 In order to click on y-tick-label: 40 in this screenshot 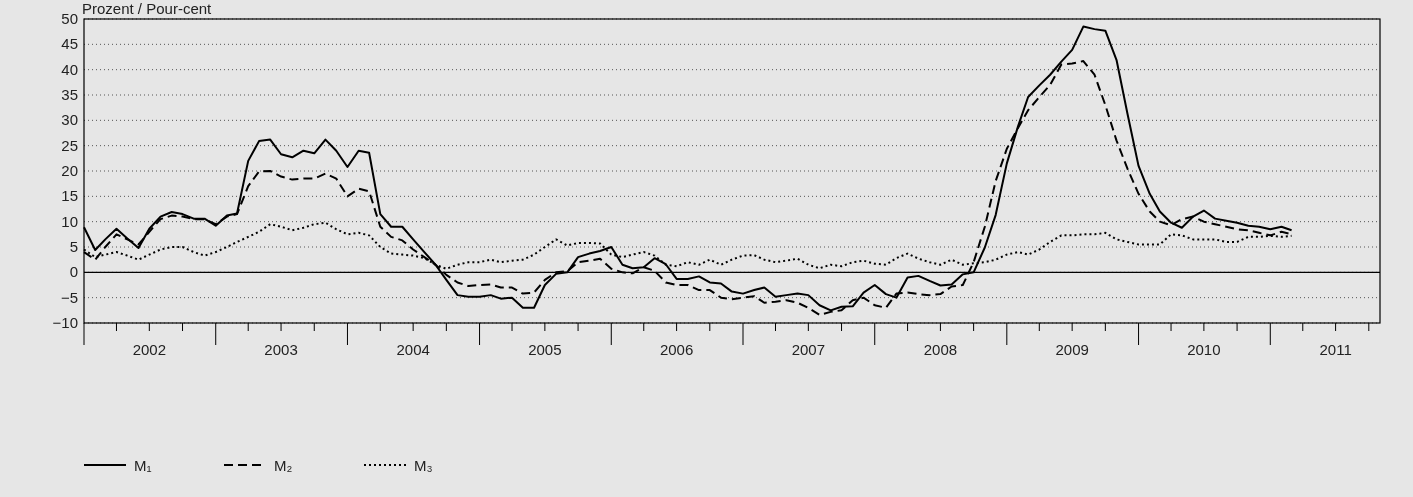, I will do `click(69, 69)`.